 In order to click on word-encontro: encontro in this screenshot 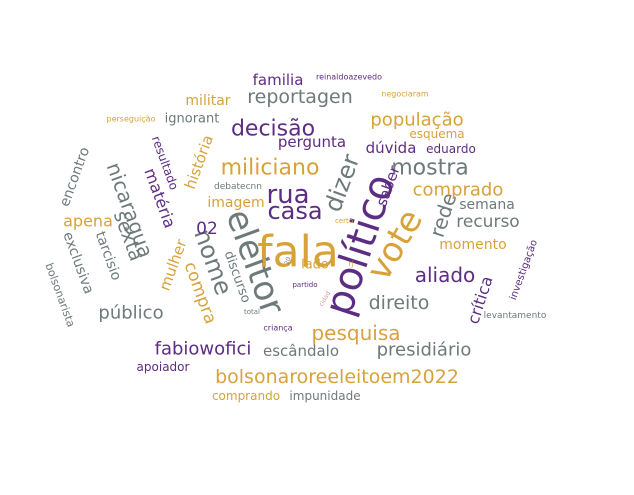, I will do `click(75, 177)`.